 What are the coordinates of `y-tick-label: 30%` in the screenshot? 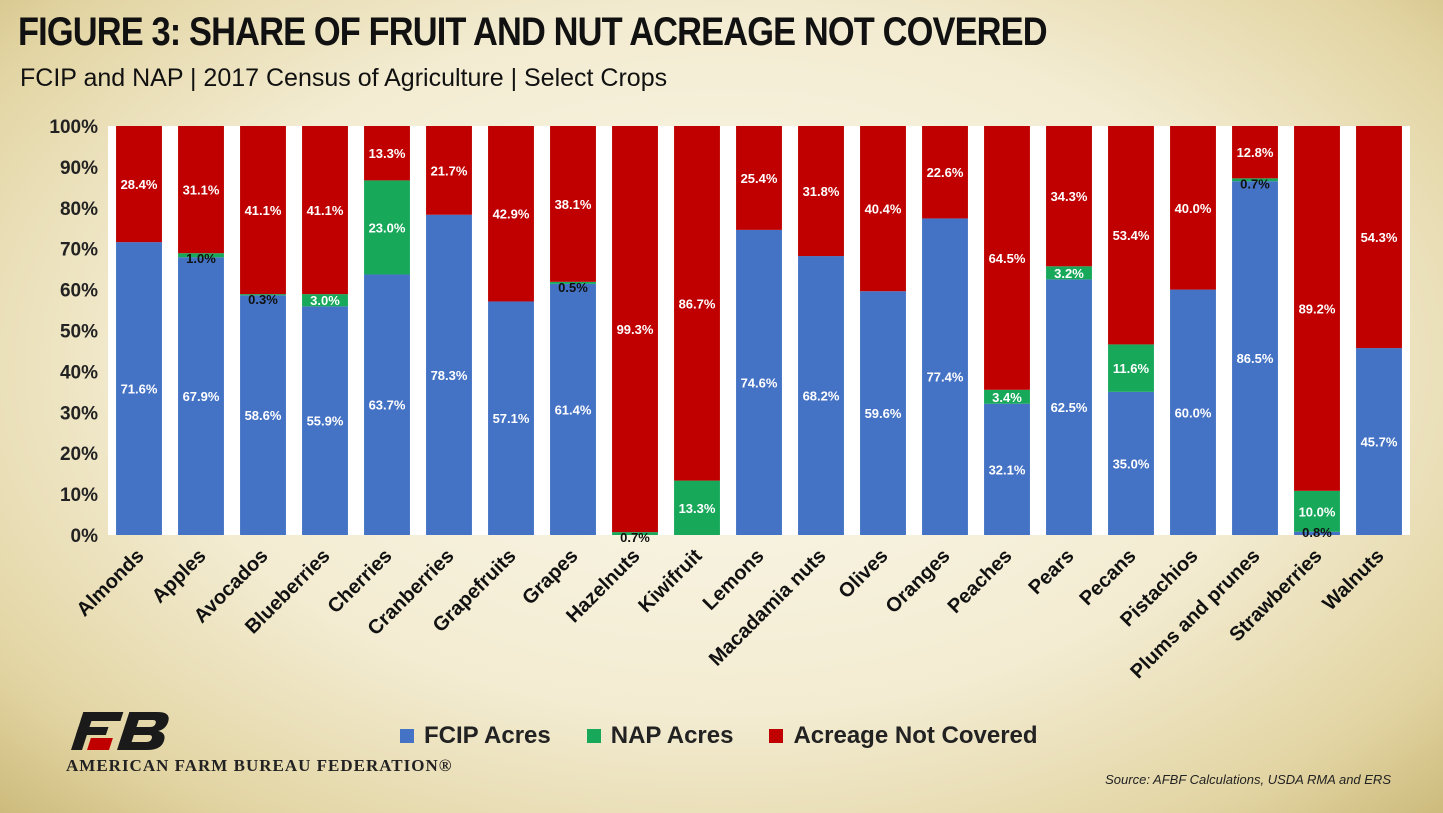 It's located at (79, 413).